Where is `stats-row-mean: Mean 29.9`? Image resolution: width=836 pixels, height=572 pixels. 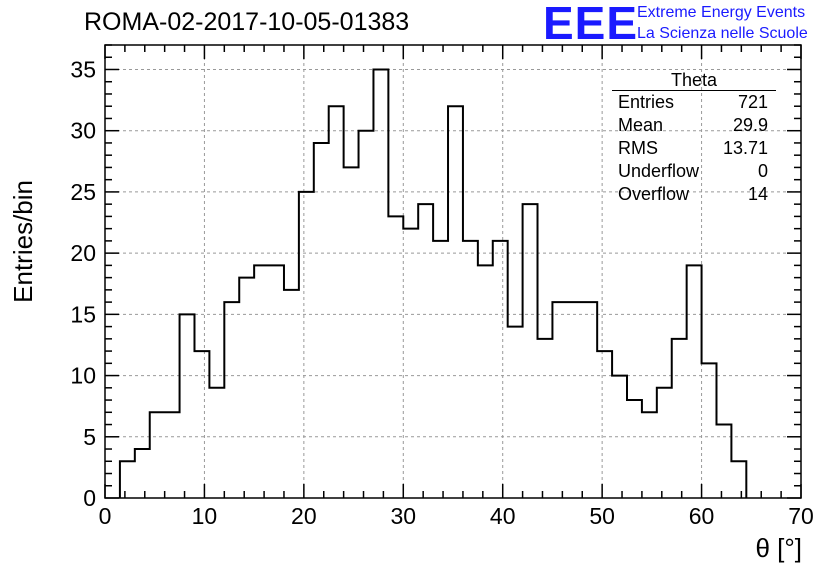 stats-row-mean: Mean 29.9 is located at coordinates (693, 125).